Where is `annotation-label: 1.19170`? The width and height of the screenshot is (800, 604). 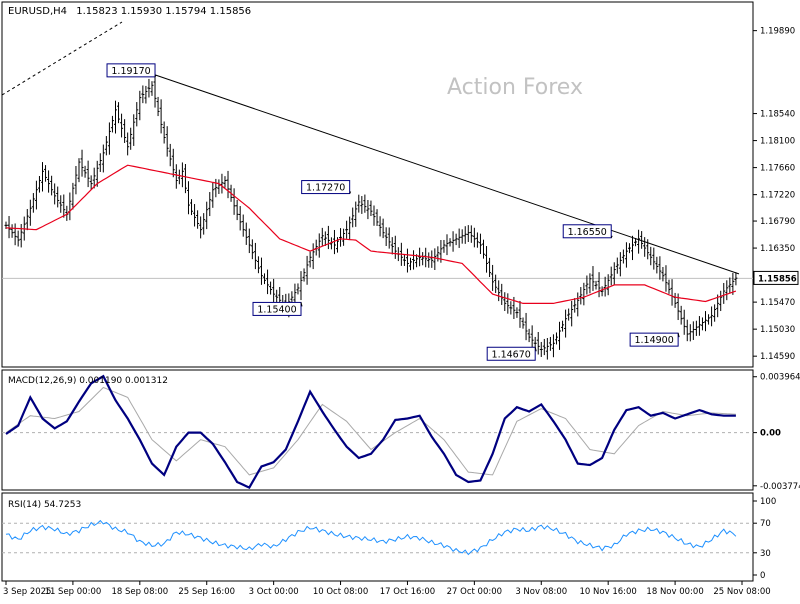
annotation-label: 1.19170 is located at coordinates (130, 71).